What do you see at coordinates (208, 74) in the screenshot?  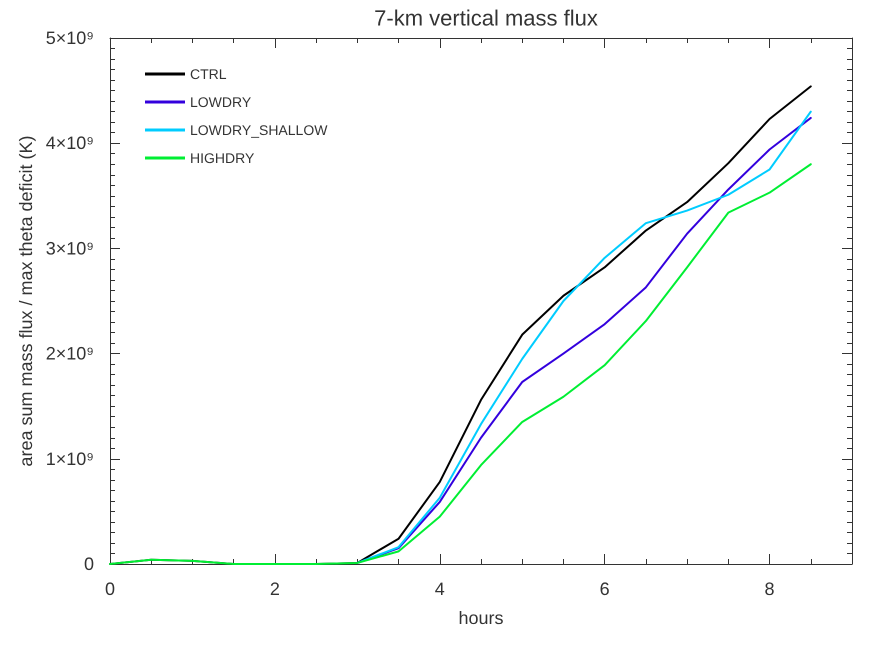 I see `legend-label: CTRL` at bounding box center [208, 74].